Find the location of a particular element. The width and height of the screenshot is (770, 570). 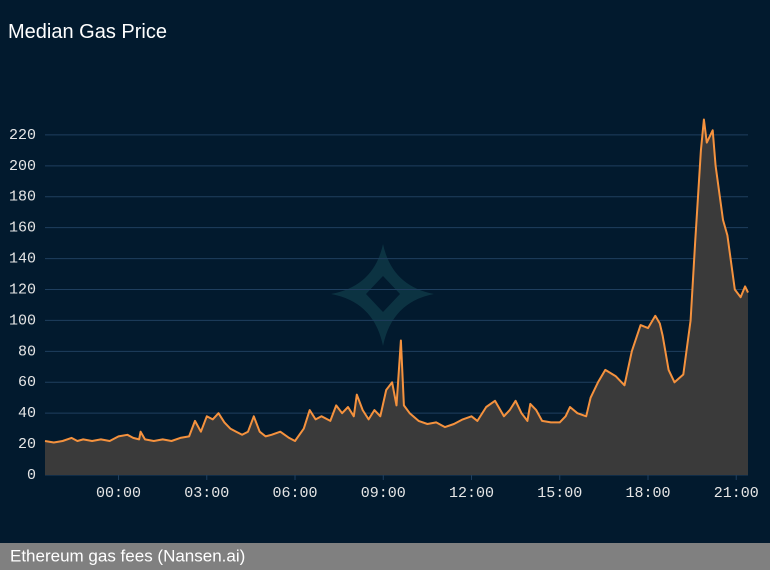

y-tick-label: 20 is located at coordinates (27, 444).